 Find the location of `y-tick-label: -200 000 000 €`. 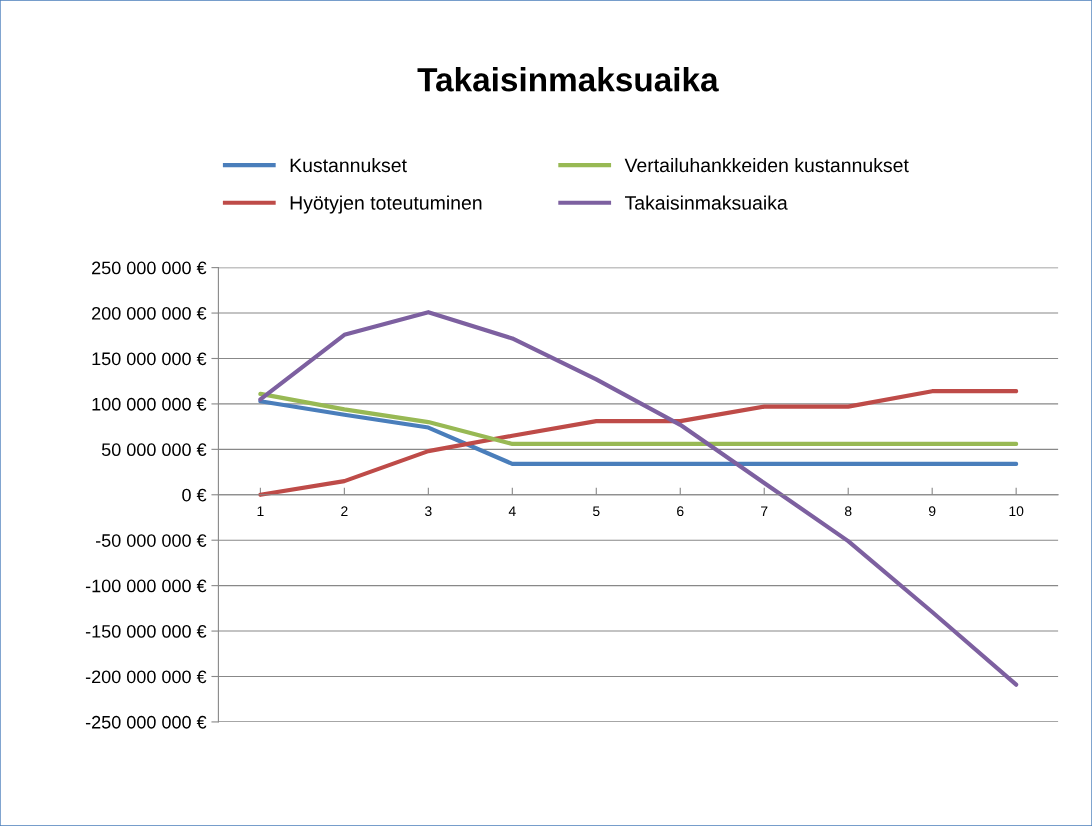

y-tick-label: -200 000 000 € is located at coordinates (146, 677).